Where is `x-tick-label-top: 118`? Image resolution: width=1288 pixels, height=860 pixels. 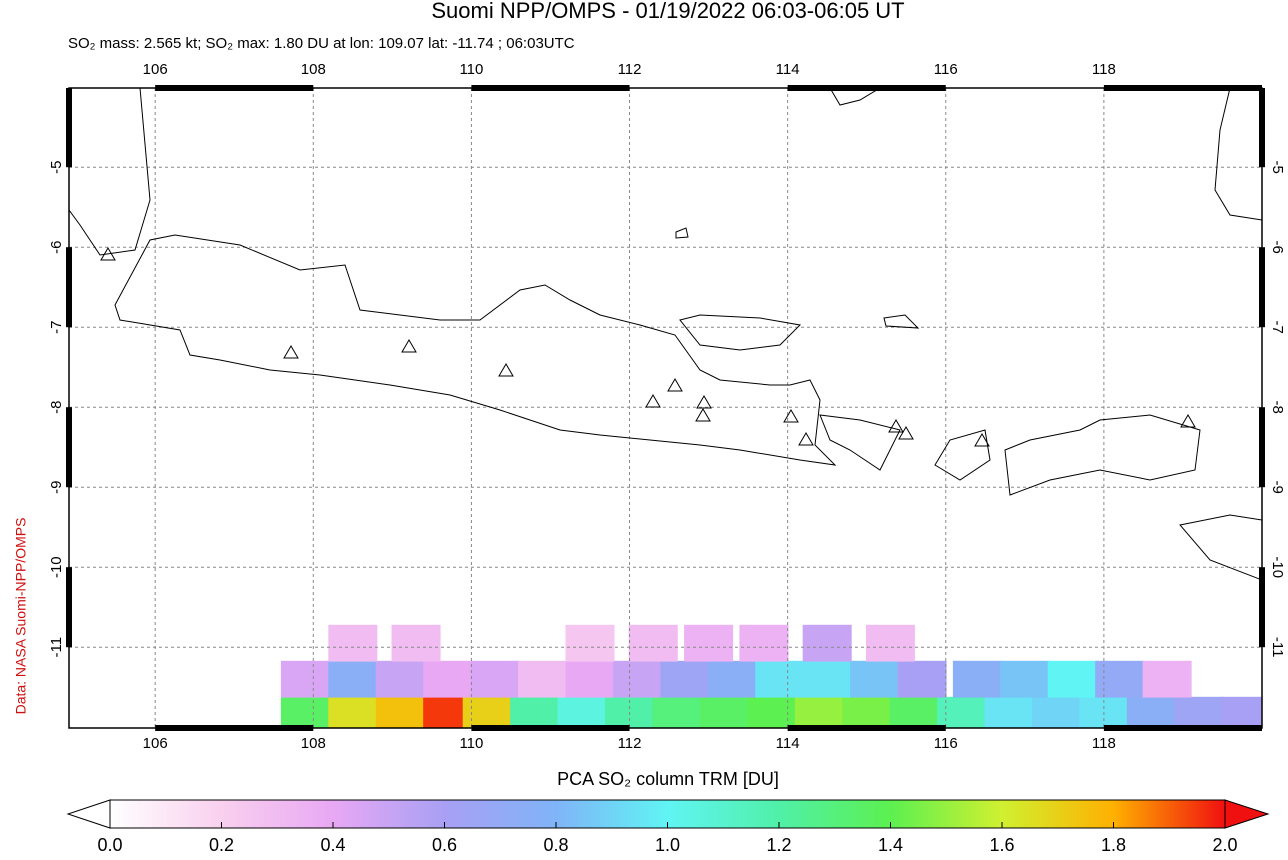 x-tick-label-top: 118 is located at coordinates (1104, 69).